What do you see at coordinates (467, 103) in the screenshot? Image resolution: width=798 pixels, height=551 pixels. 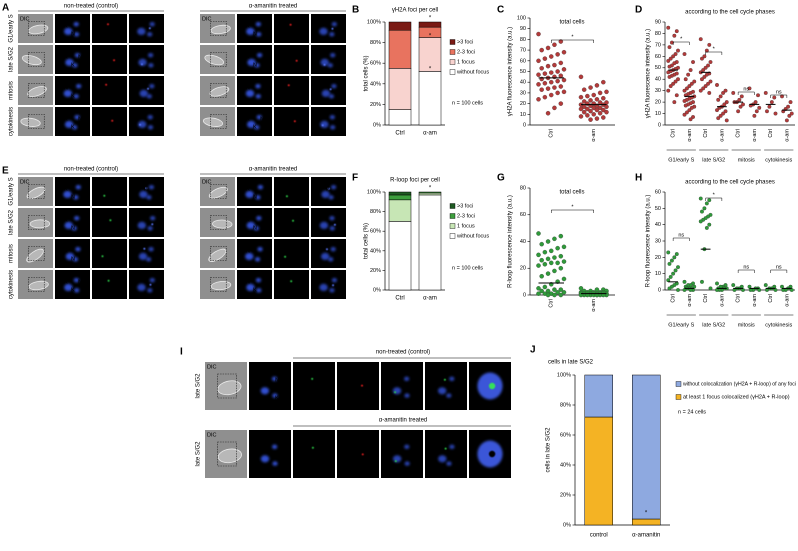 I see `sample-size: n = 100 cells` at bounding box center [467, 103].